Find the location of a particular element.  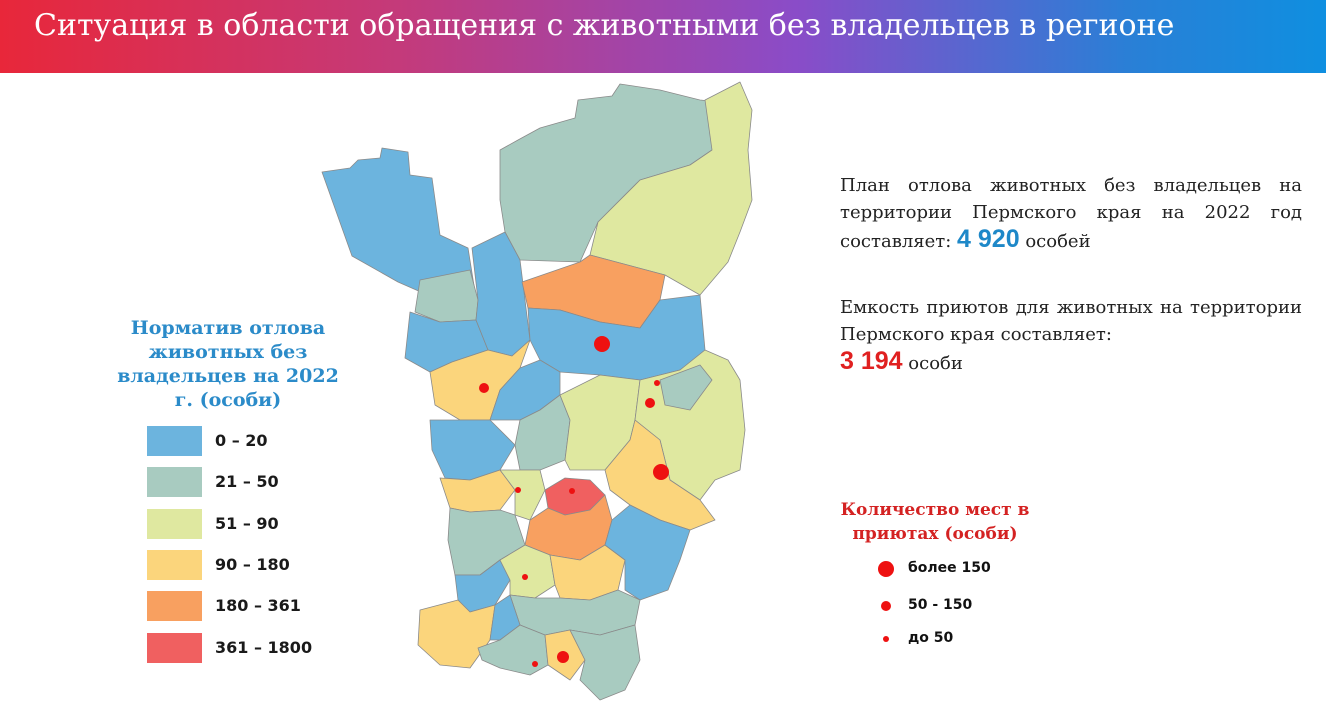

capacity-value: 3 194 is located at coordinates (871, 361).